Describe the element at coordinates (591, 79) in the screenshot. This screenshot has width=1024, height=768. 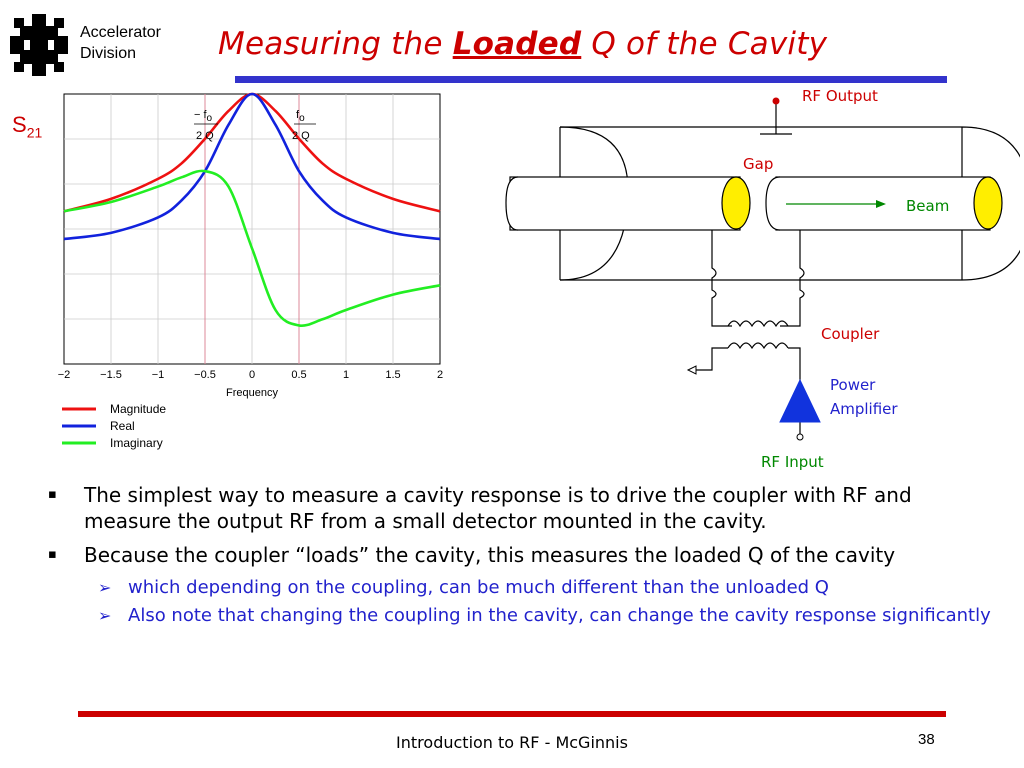
I see `title-underline-bar` at that location.